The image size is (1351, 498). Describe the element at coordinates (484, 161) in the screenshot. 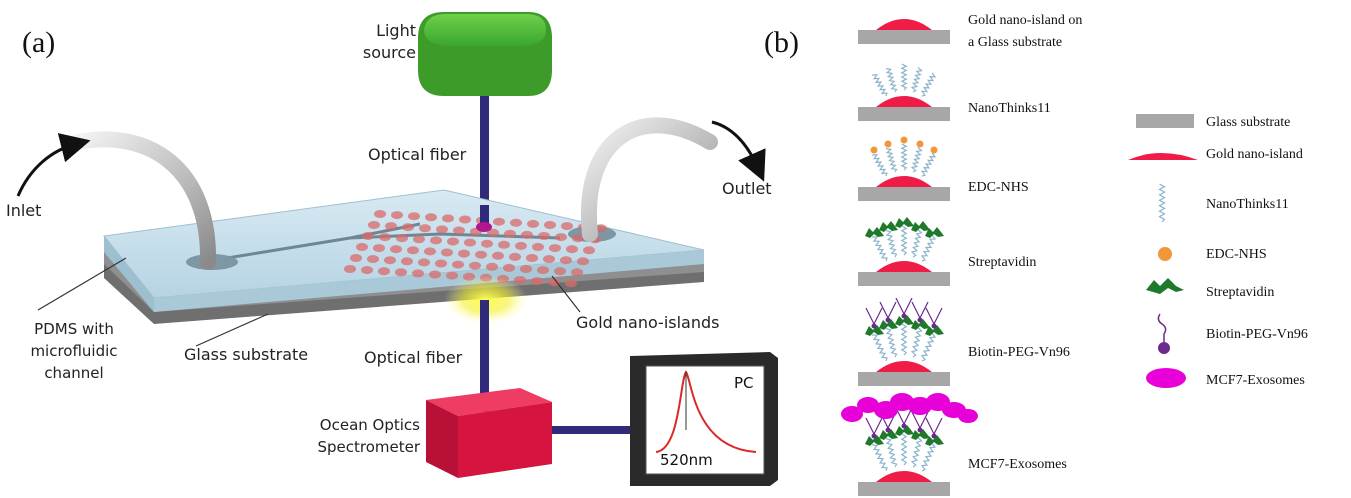

I see `optical-fiber-top` at that location.